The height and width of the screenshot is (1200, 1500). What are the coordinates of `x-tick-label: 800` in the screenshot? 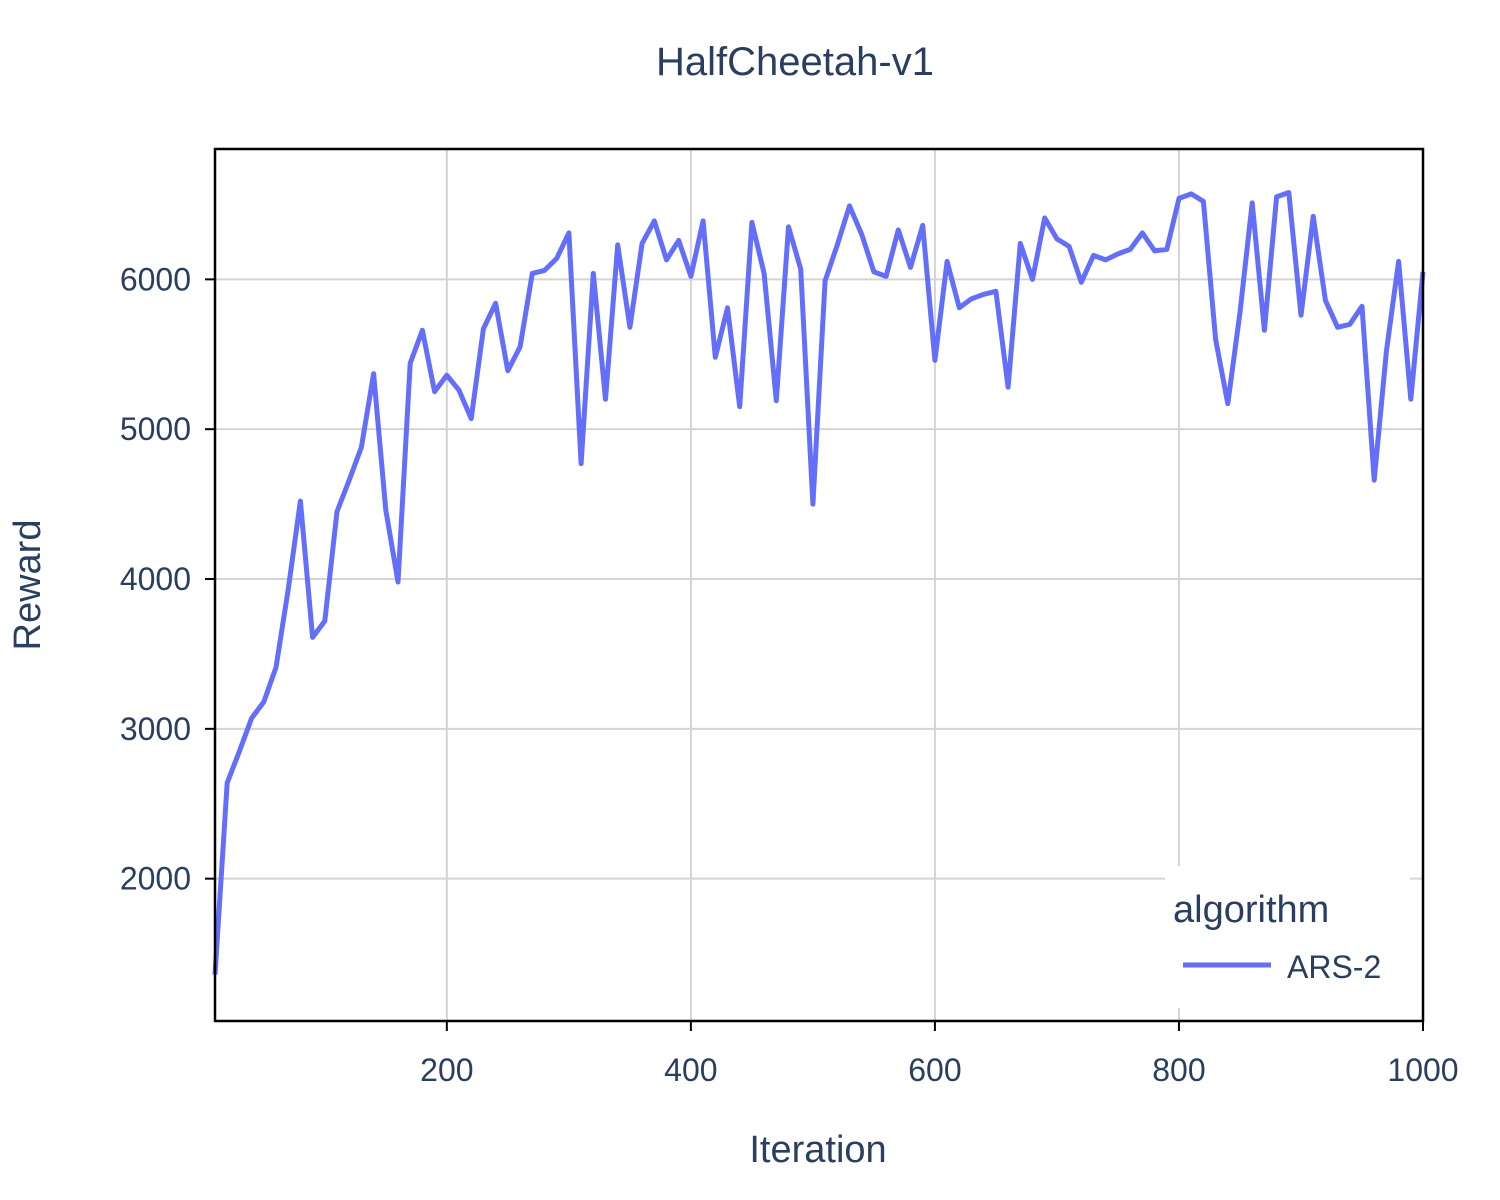 It's located at (1178, 1070).